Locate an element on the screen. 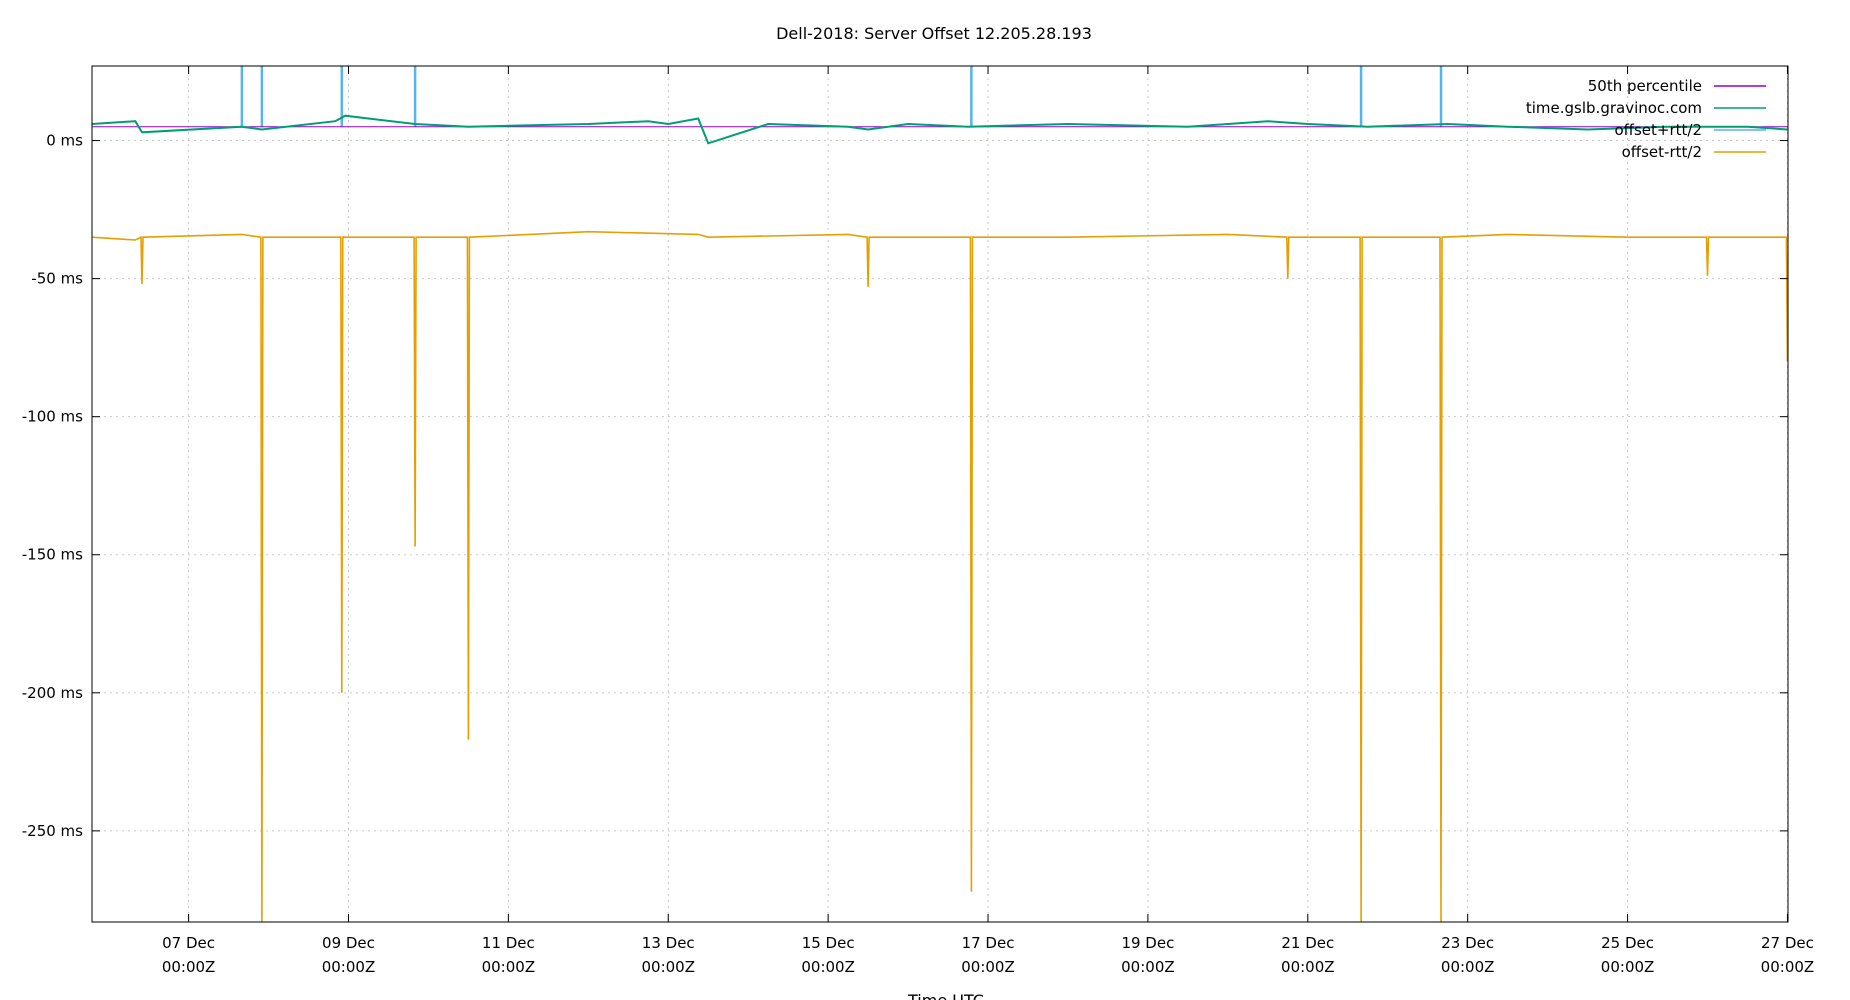  legend-label: 50th percentile is located at coordinates (1645, 86).